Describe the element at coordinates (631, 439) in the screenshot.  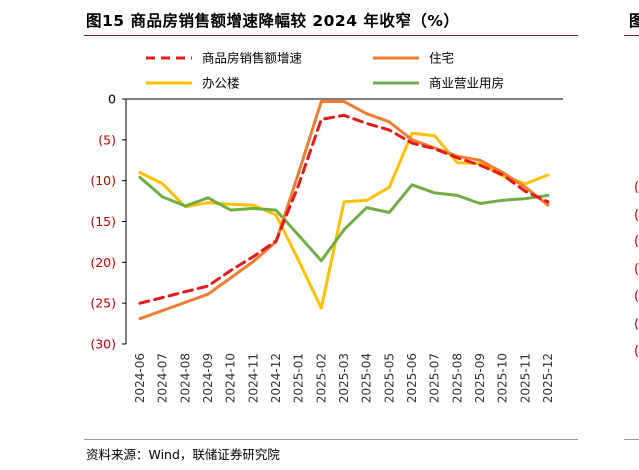
I see `adjacent-source-rule` at that location.